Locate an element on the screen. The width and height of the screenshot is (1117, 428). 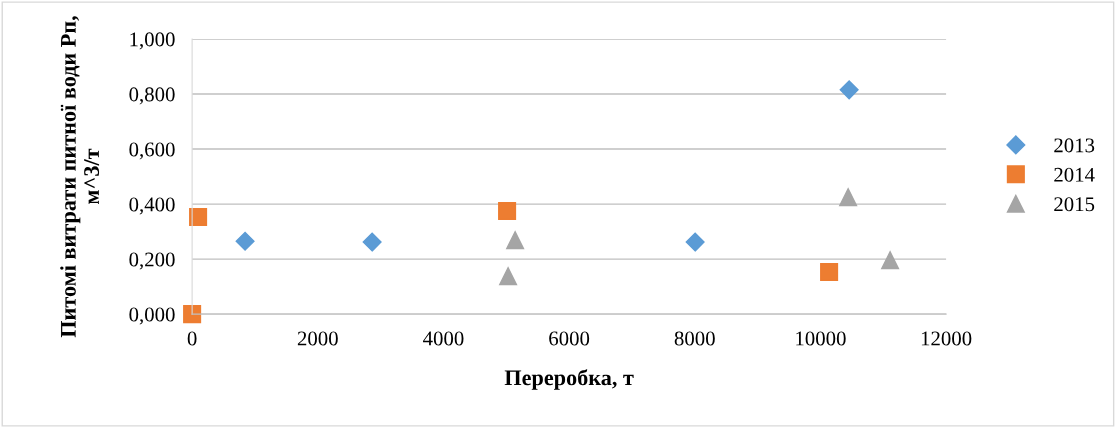
x-tick-label: 4000 is located at coordinates (443, 338).